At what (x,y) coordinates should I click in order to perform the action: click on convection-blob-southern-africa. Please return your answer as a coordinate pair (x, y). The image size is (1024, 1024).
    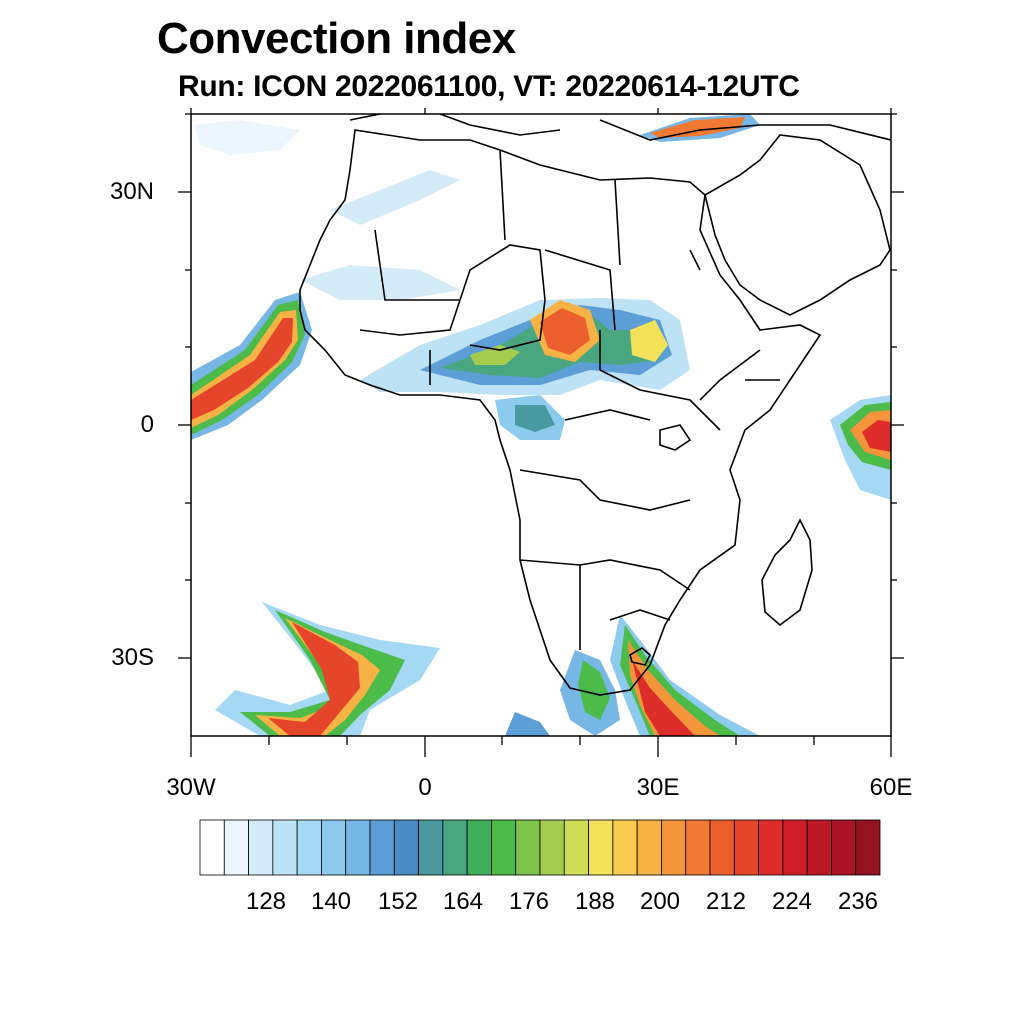
    Looking at the image, I should click on (632, 675).